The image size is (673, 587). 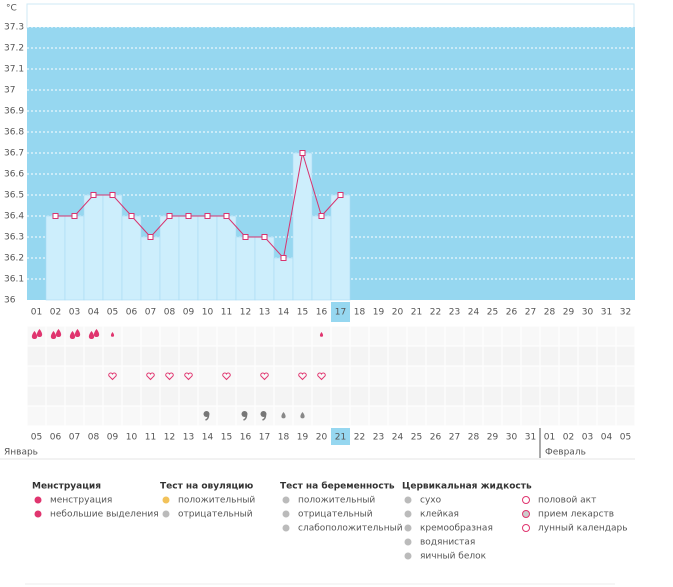 I want to click on y-tick-label: 37.1, so click(x=14, y=70).